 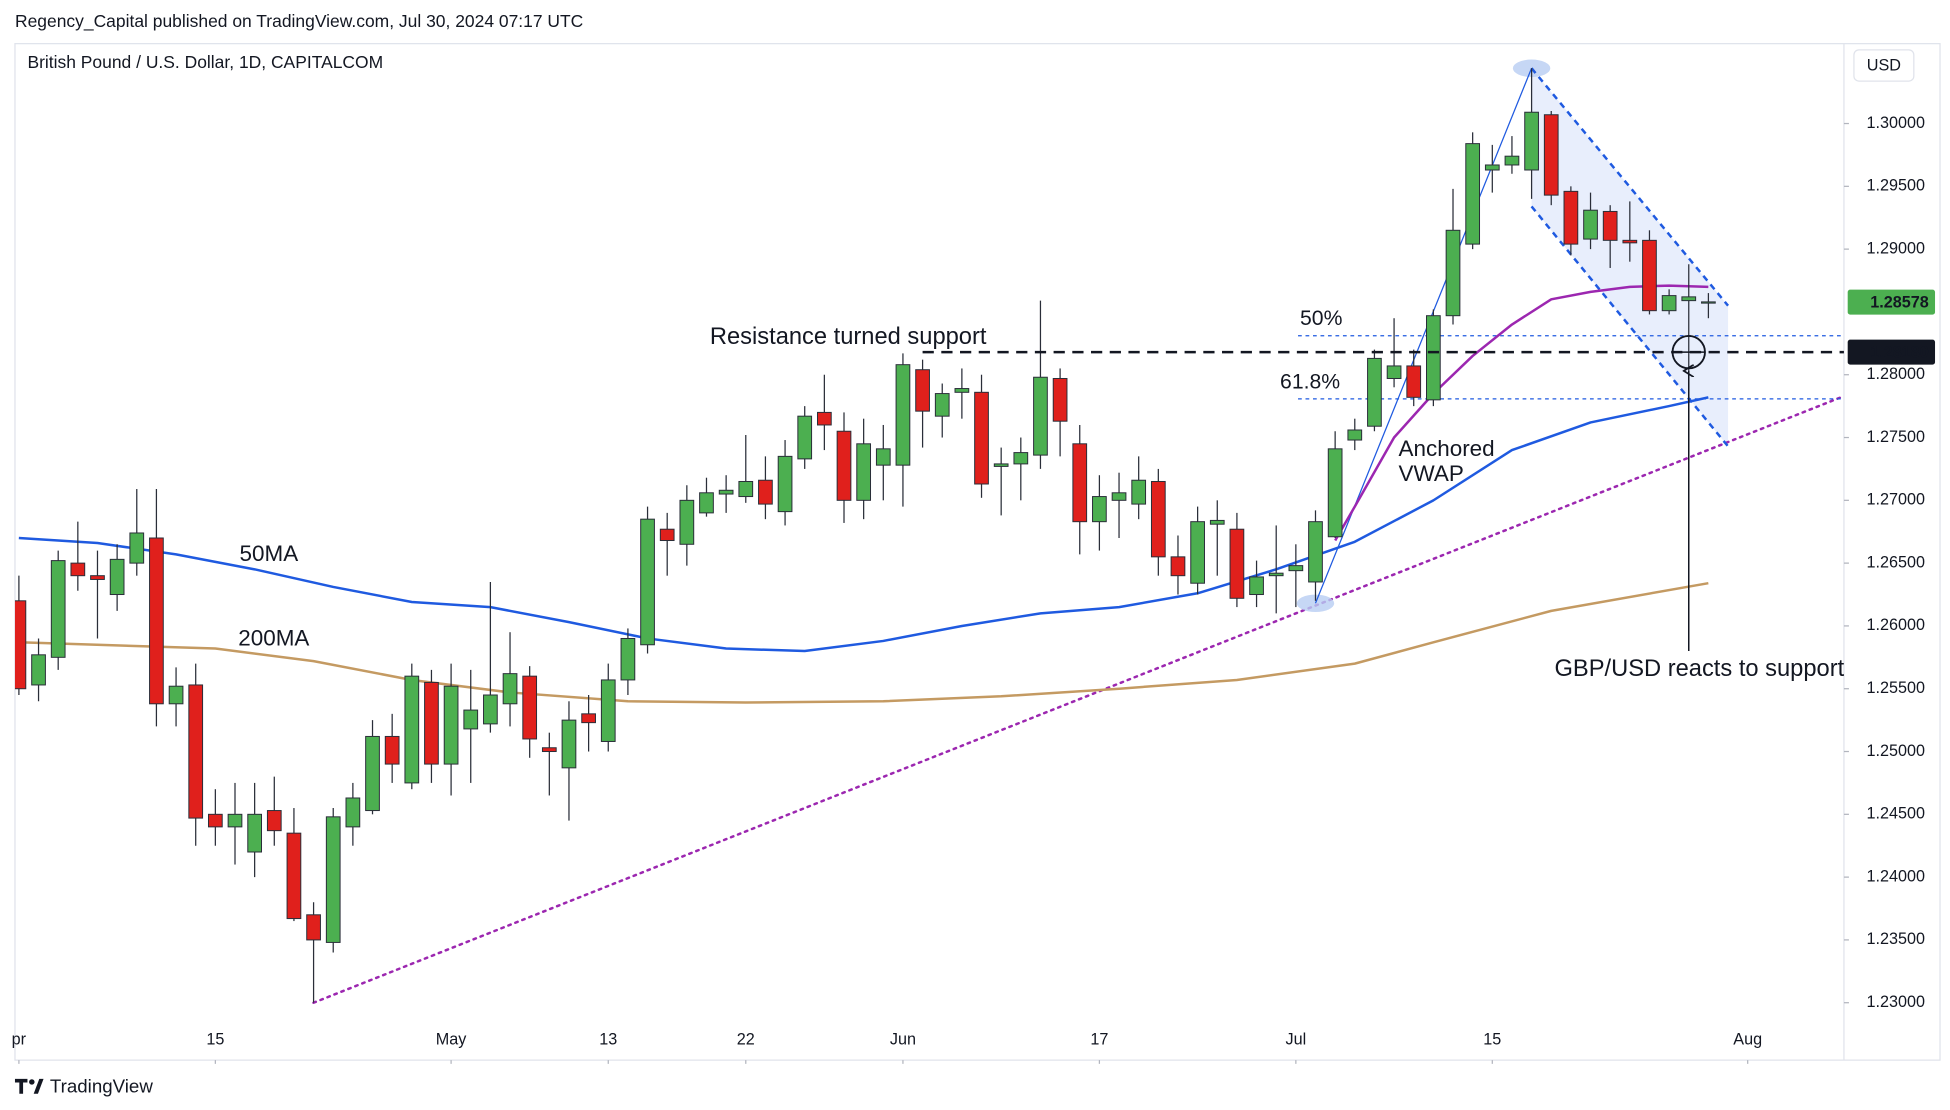 I want to click on y-tick-label: 1.30000, so click(x=1895, y=123).